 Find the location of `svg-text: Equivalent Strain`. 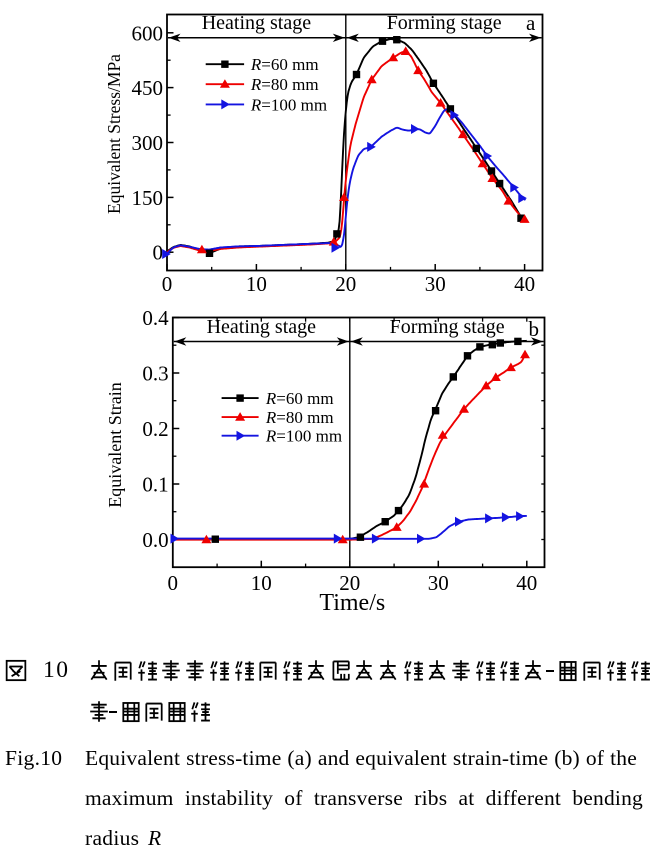

svg-text: Equivalent Strain is located at coordinates (115, 444).